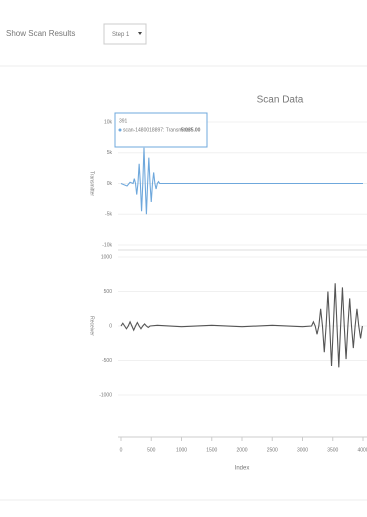 The width and height of the screenshot is (367, 517). I want to click on x-axis-title: Index, so click(242, 469).